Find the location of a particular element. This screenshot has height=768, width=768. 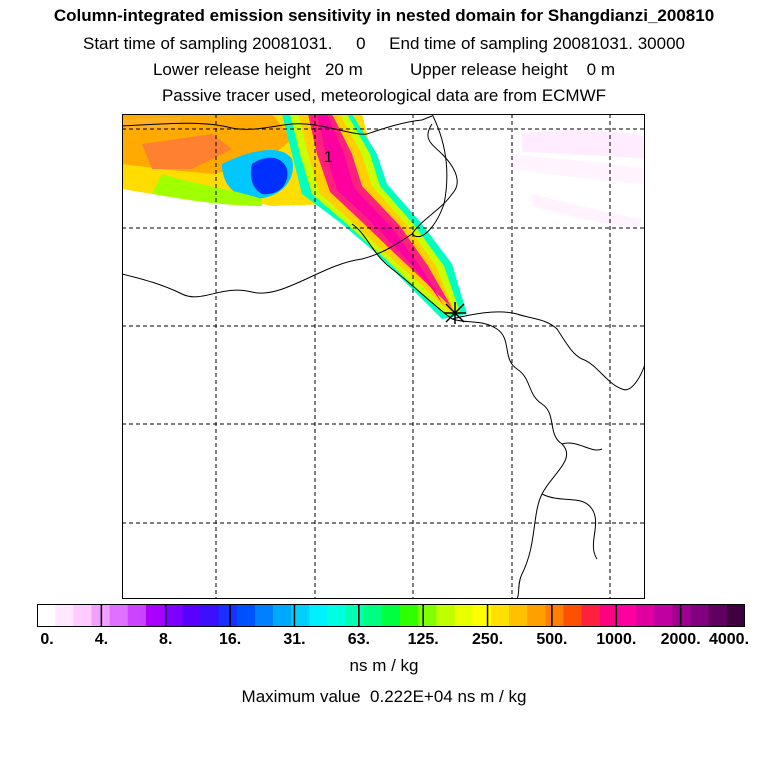

colorbar-tick-label: 1000. is located at coordinates (616, 639).